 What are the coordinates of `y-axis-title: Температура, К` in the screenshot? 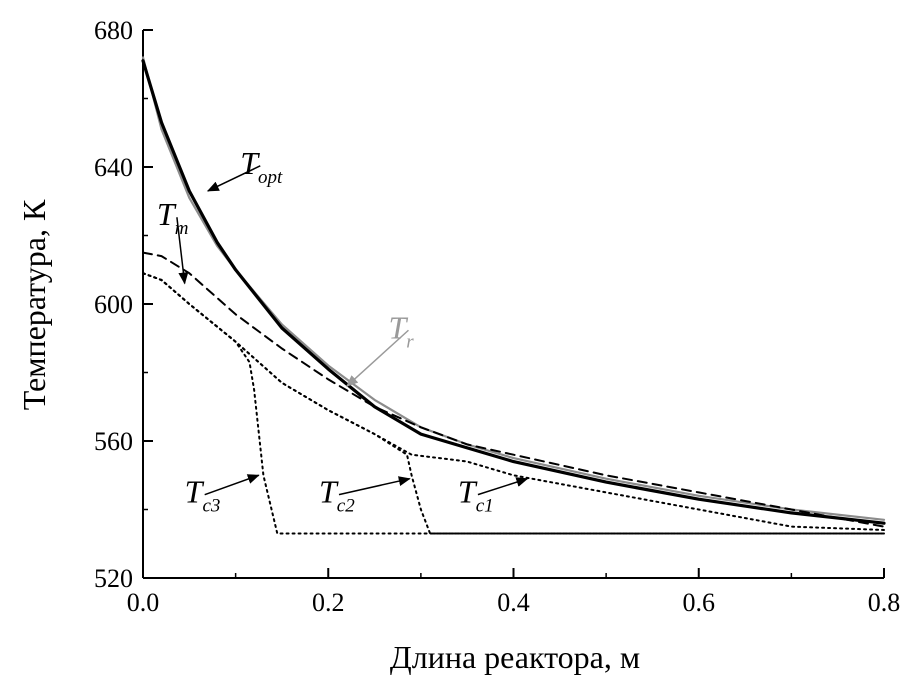 It's located at (34, 304).